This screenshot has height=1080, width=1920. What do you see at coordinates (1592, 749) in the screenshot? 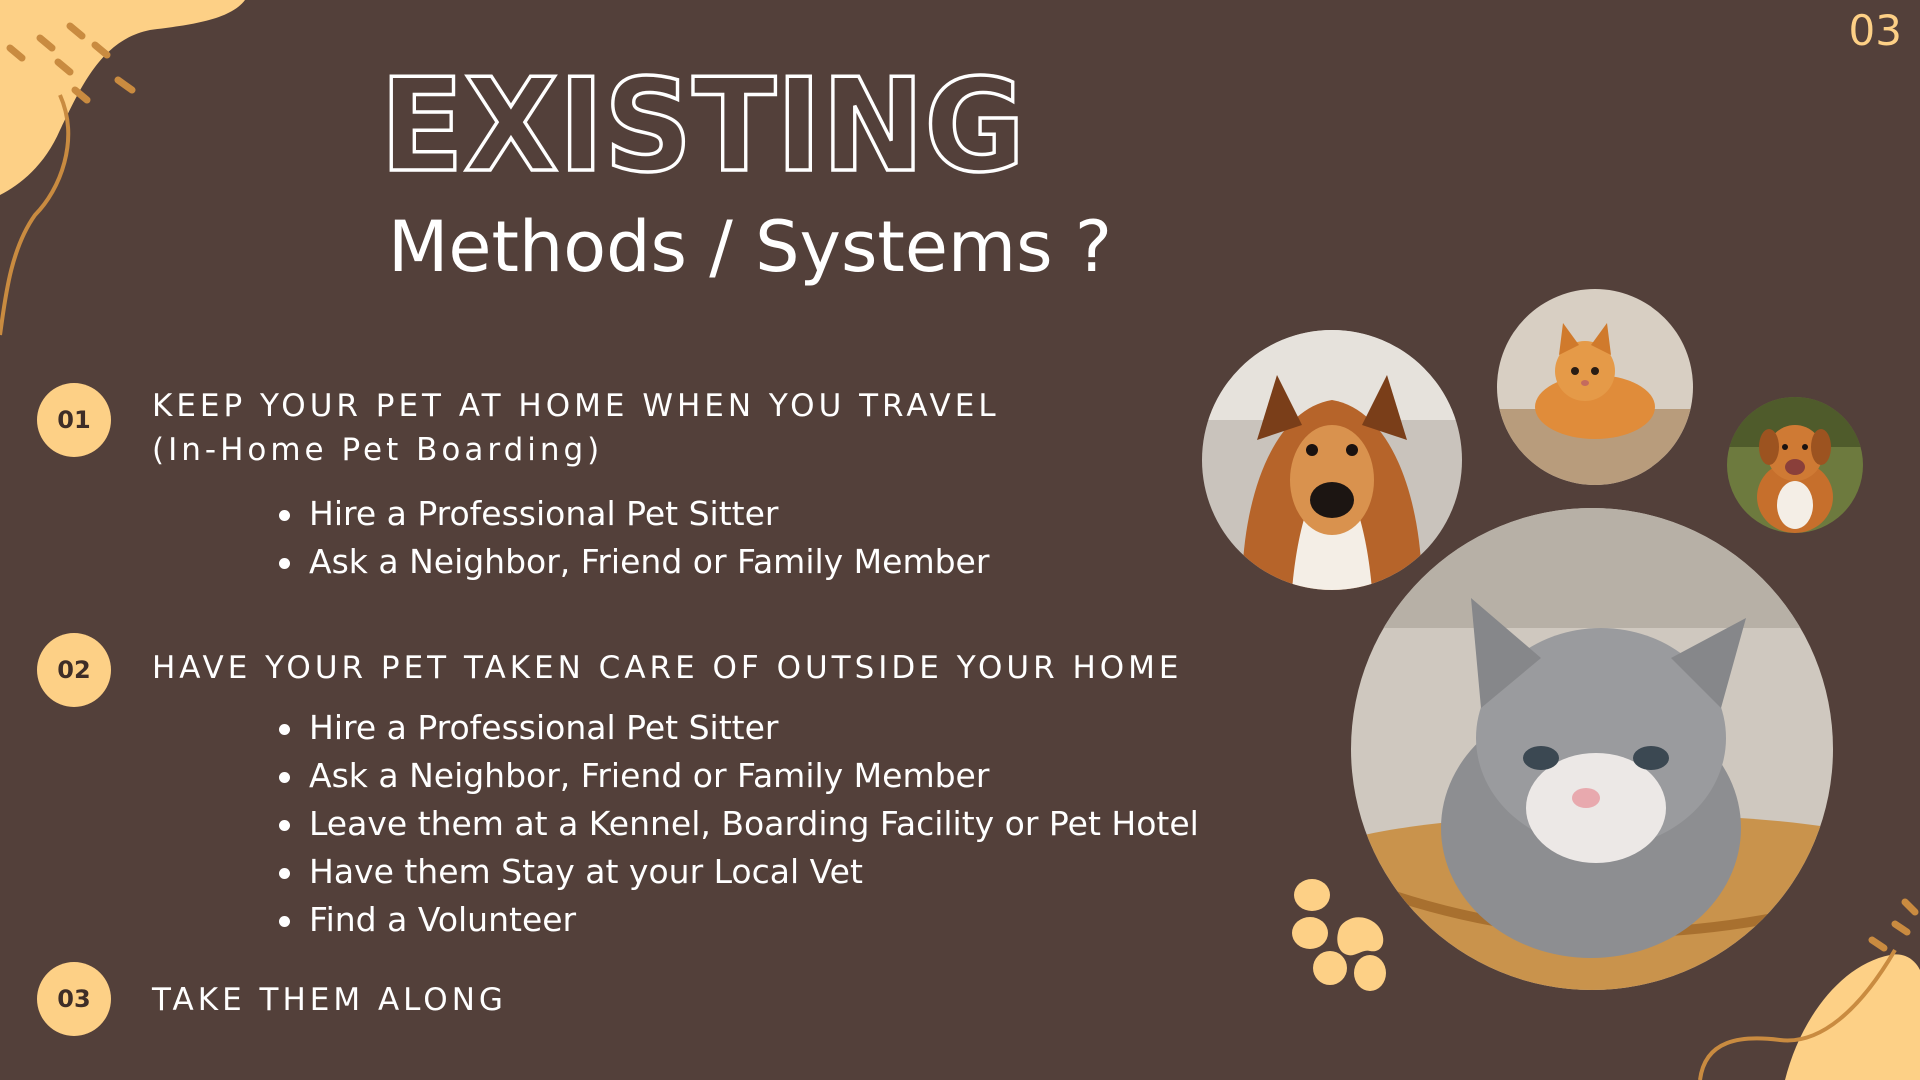
I see `grey-kitten-photo` at bounding box center [1592, 749].